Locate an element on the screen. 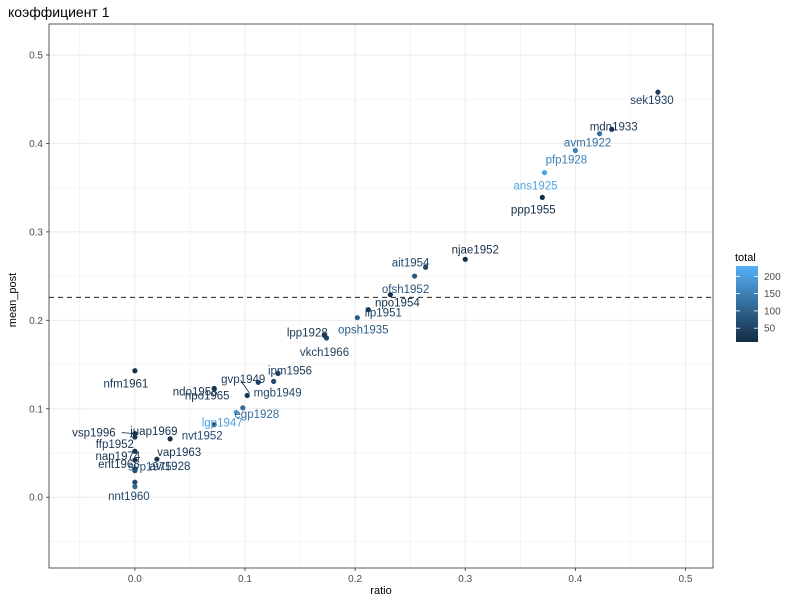  x-tick-label: 0.2 is located at coordinates (355, 579).